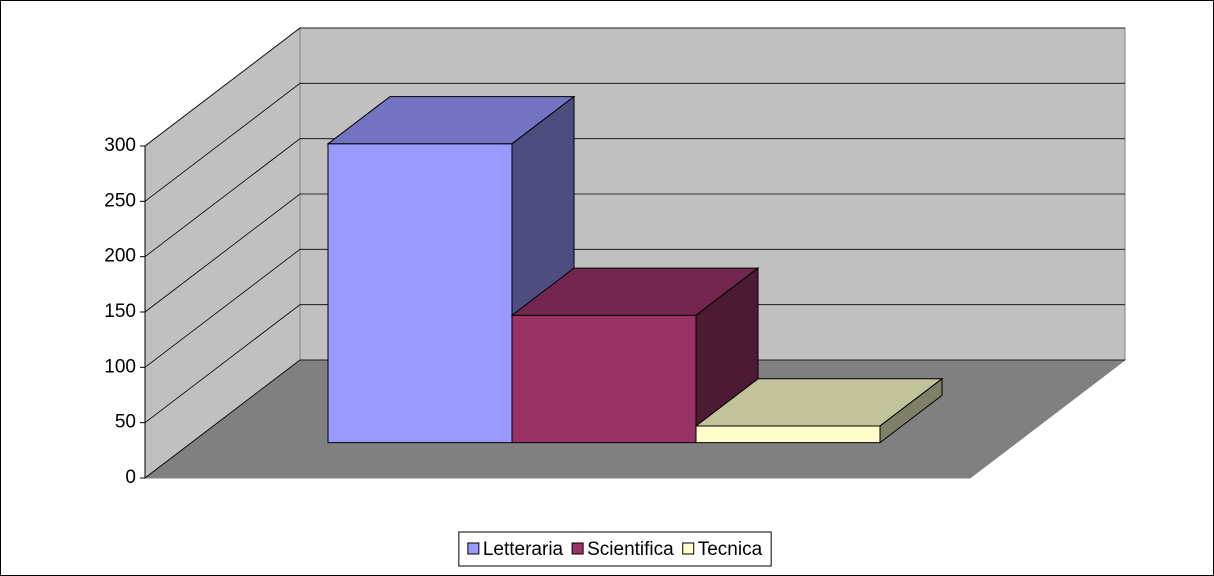 The image size is (1214, 576). I want to click on legend-label: Letteraria, so click(523, 549).